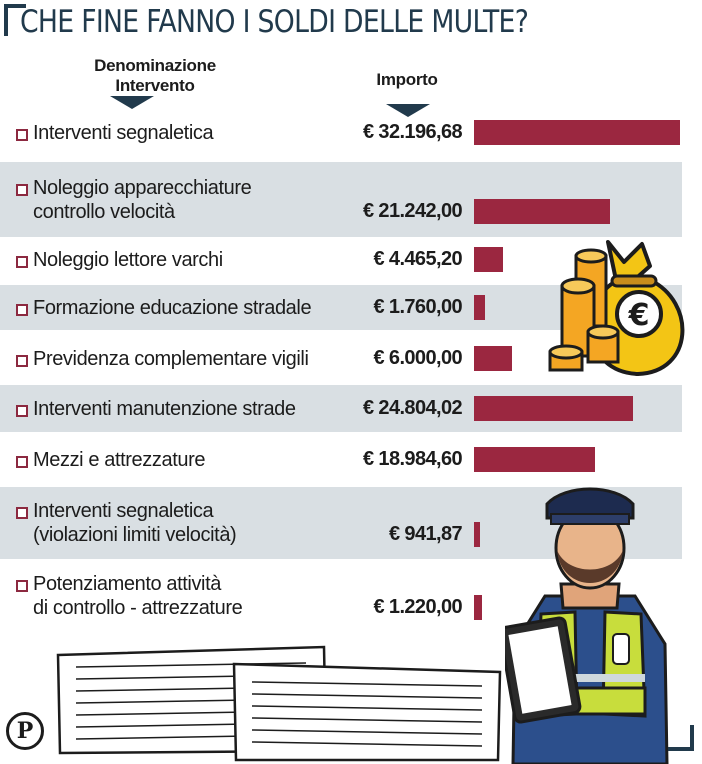 This screenshot has width=702, height=764. Describe the element at coordinates (135, 535) in the screenshot. I see `category-label-line: (violazioni limiti velocità)` at that location.